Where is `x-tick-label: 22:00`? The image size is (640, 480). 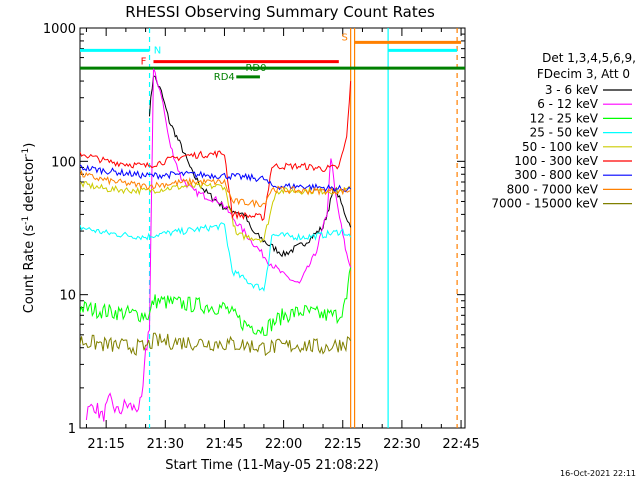
x-tick-label: 22:00 is located at coordinates (283, 444).